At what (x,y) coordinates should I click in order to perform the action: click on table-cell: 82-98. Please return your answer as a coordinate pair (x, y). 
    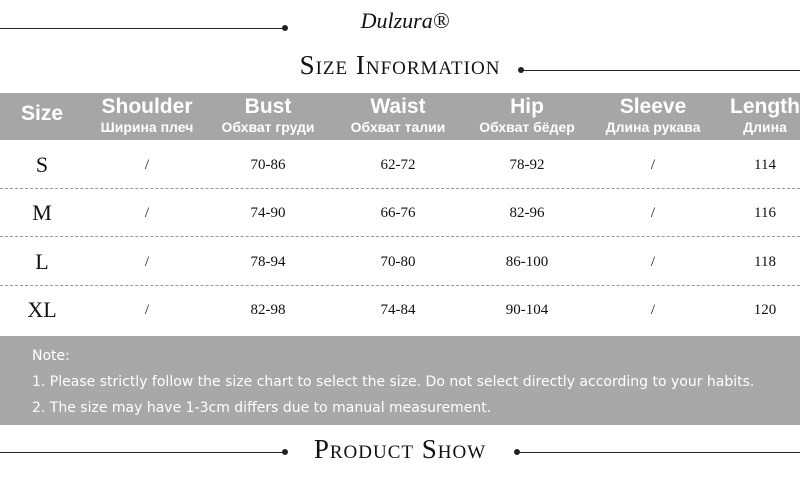
    Looking at the image, I should click on (268, 310).